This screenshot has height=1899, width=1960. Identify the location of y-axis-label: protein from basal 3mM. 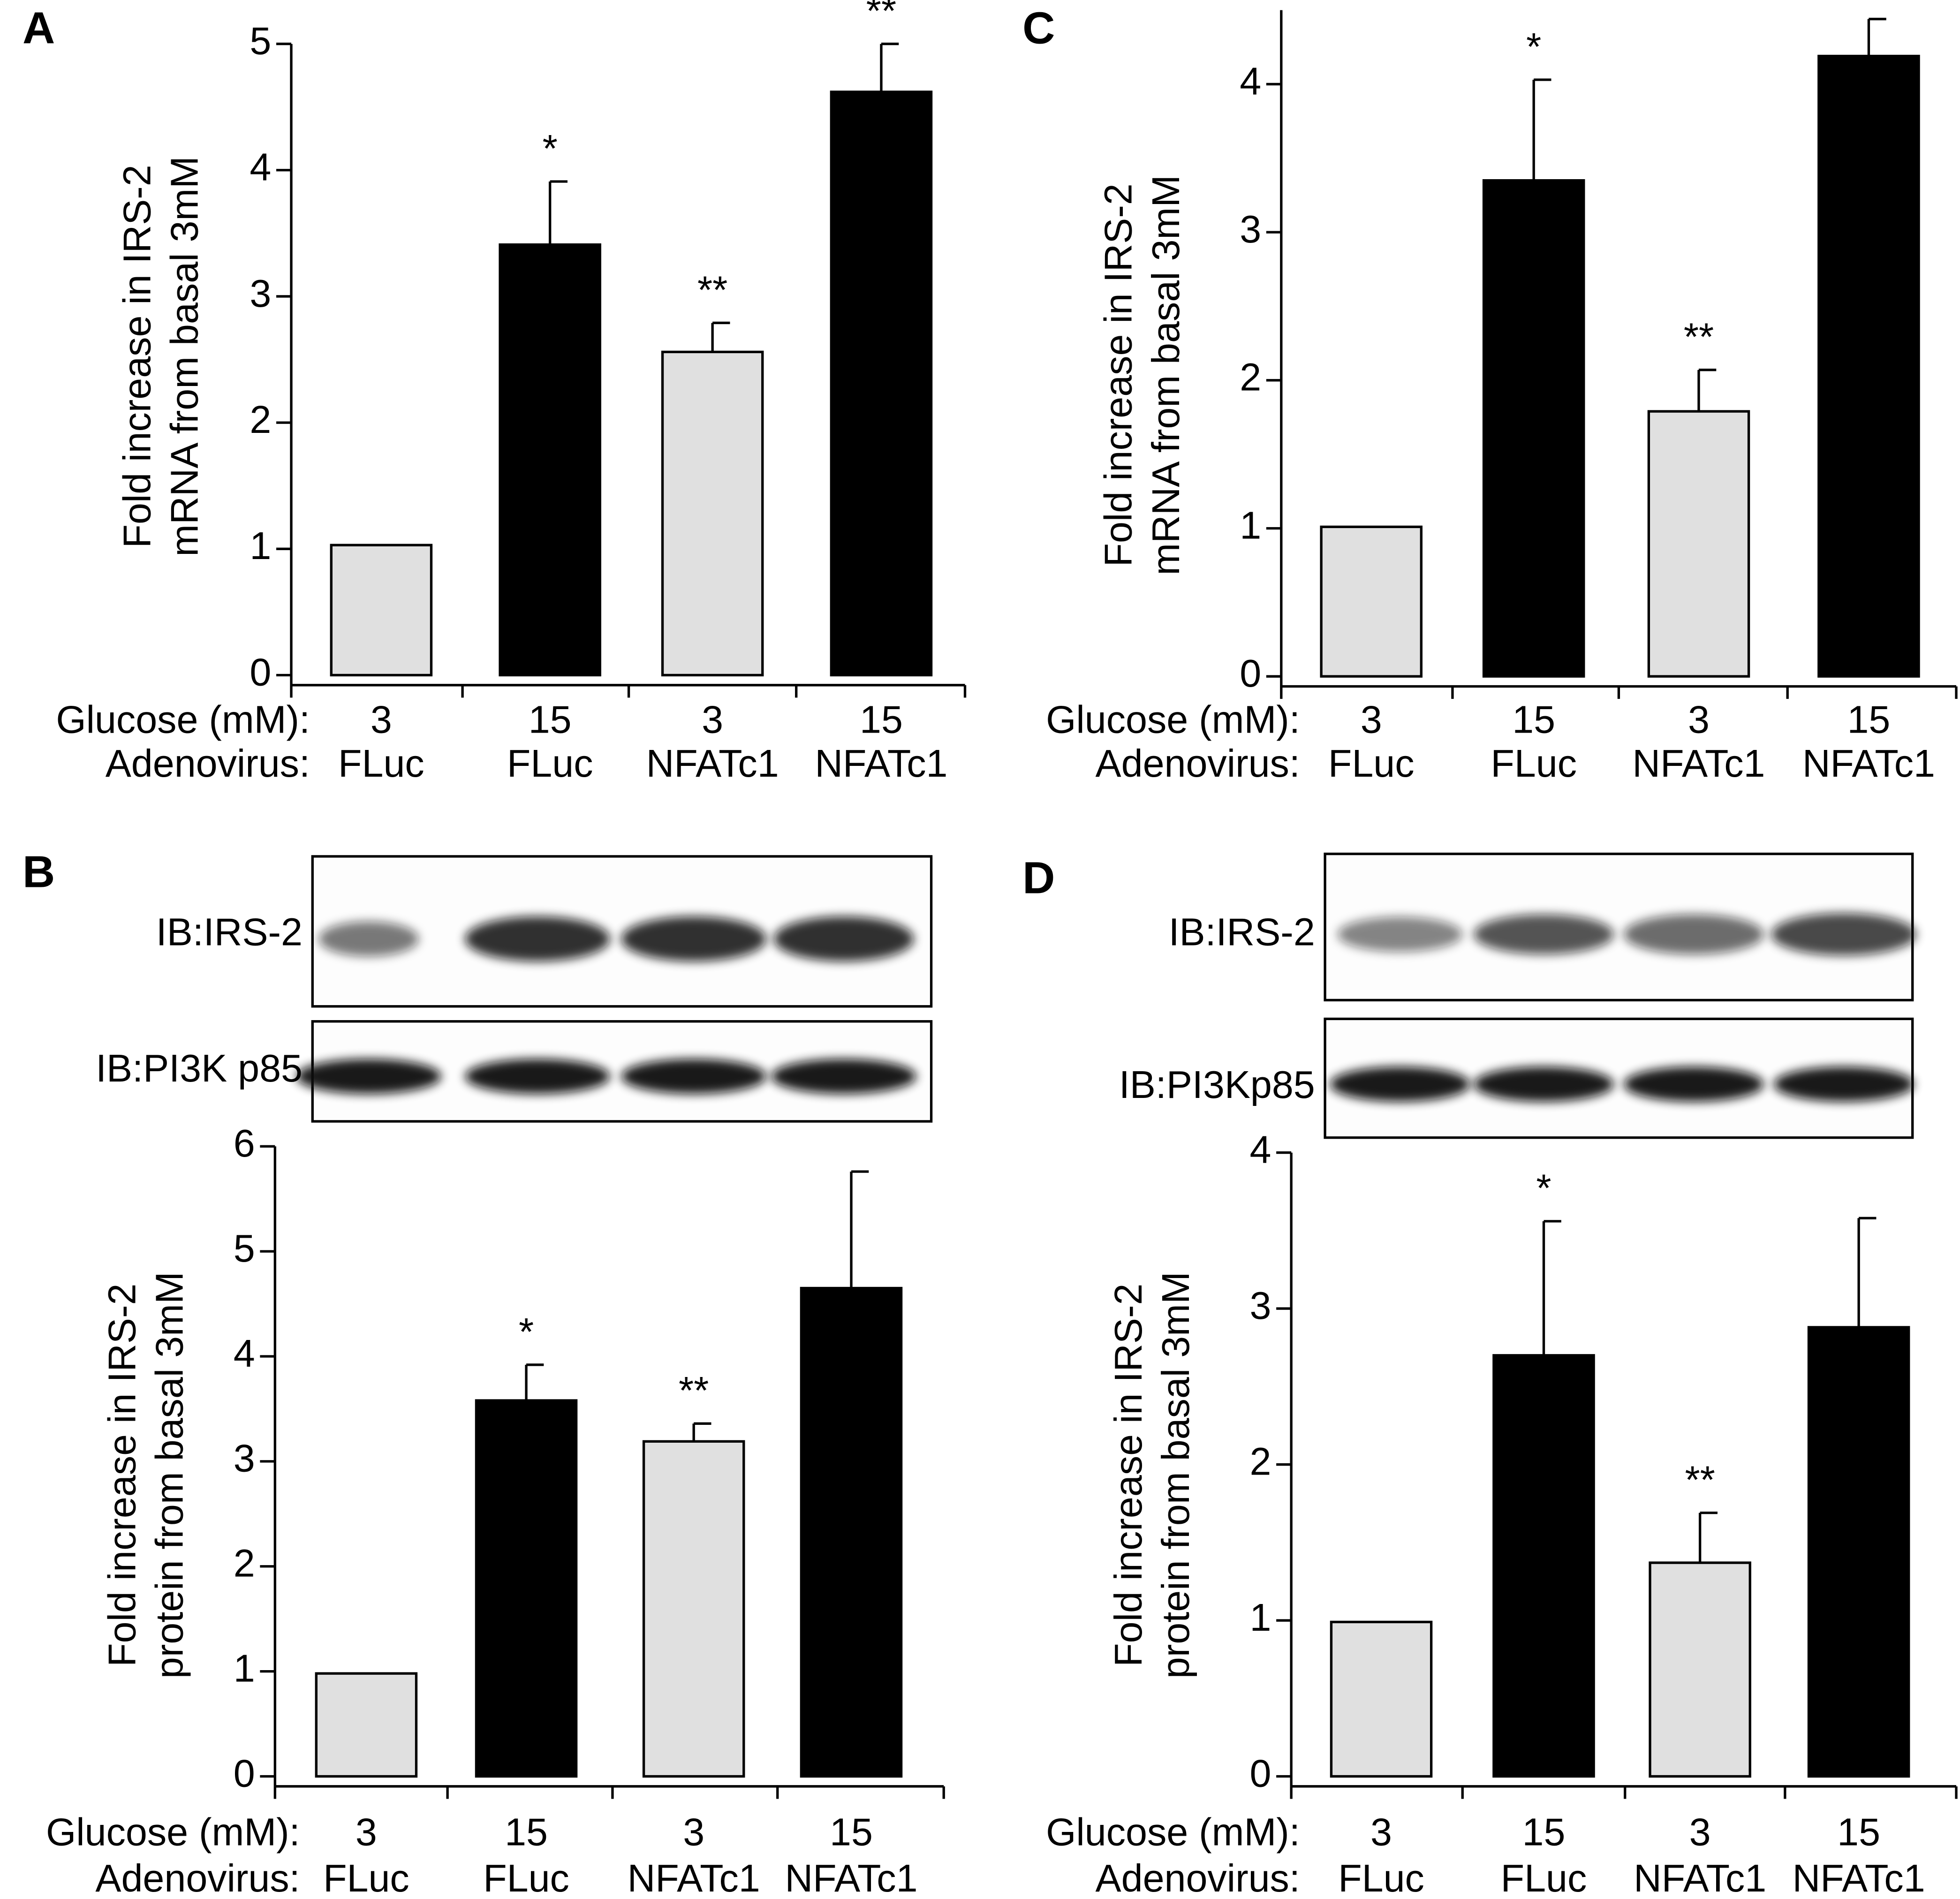
(169, 1475).